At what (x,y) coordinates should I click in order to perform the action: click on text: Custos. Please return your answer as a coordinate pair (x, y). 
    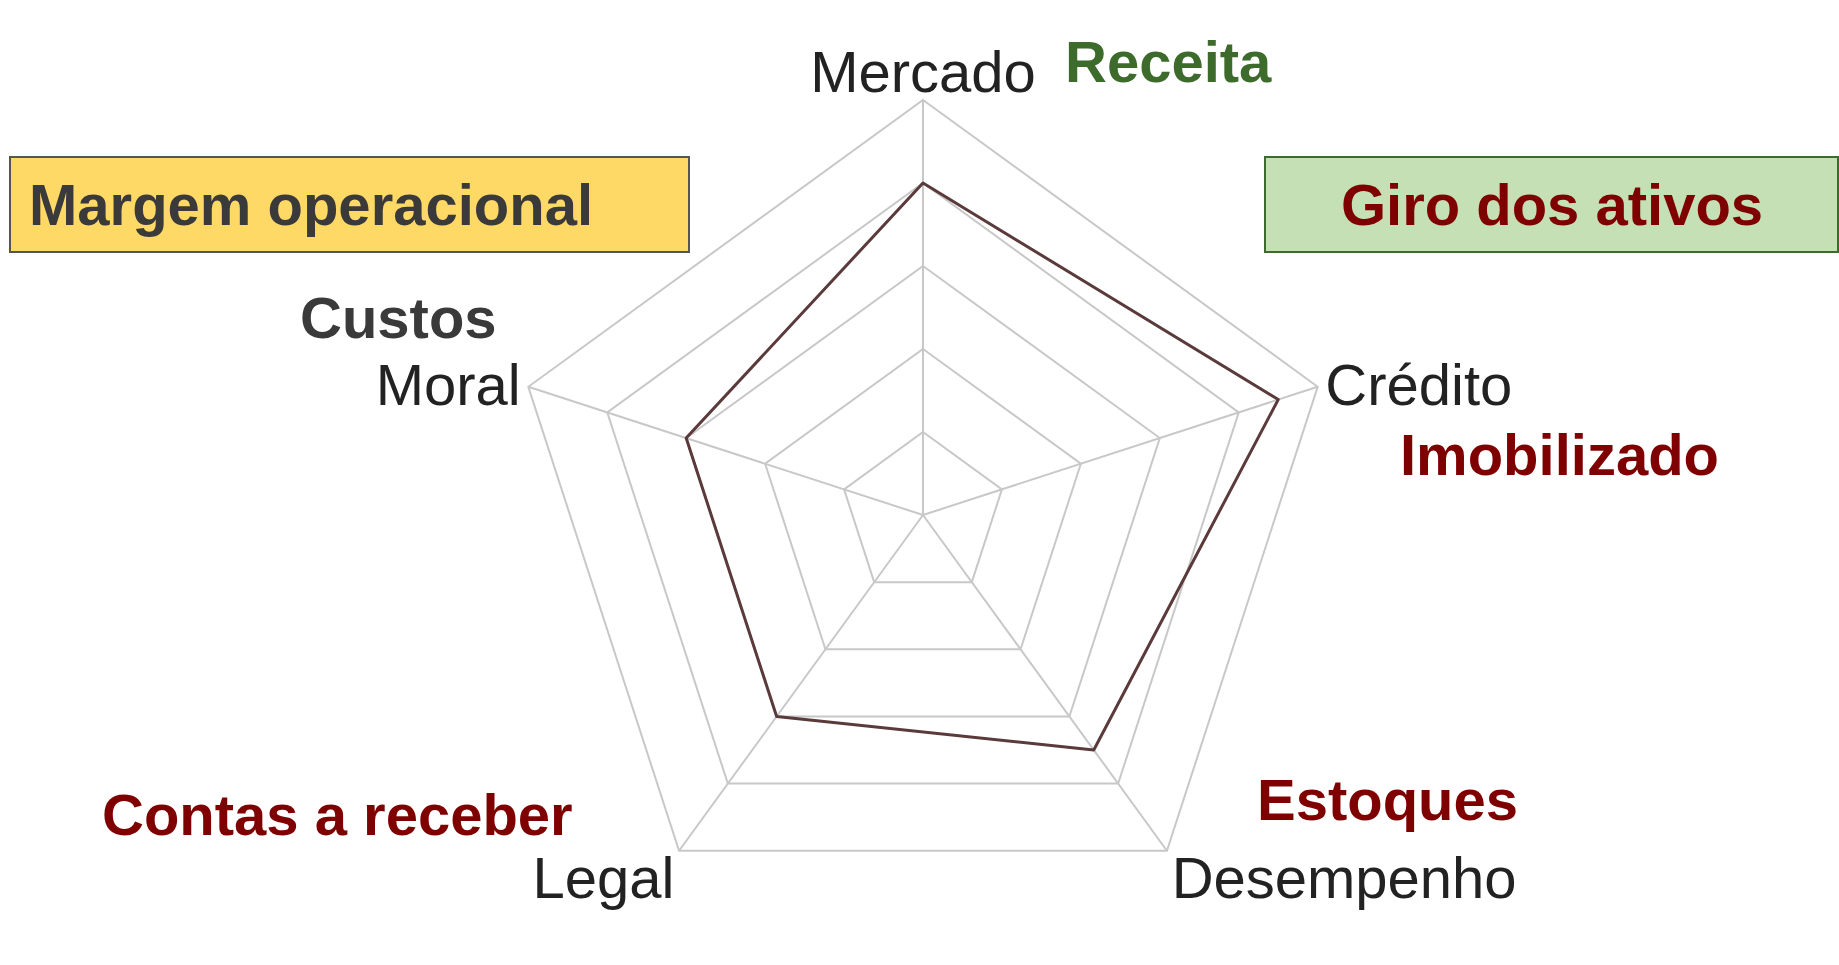
    Looking at the image, I should click on (398, 317).